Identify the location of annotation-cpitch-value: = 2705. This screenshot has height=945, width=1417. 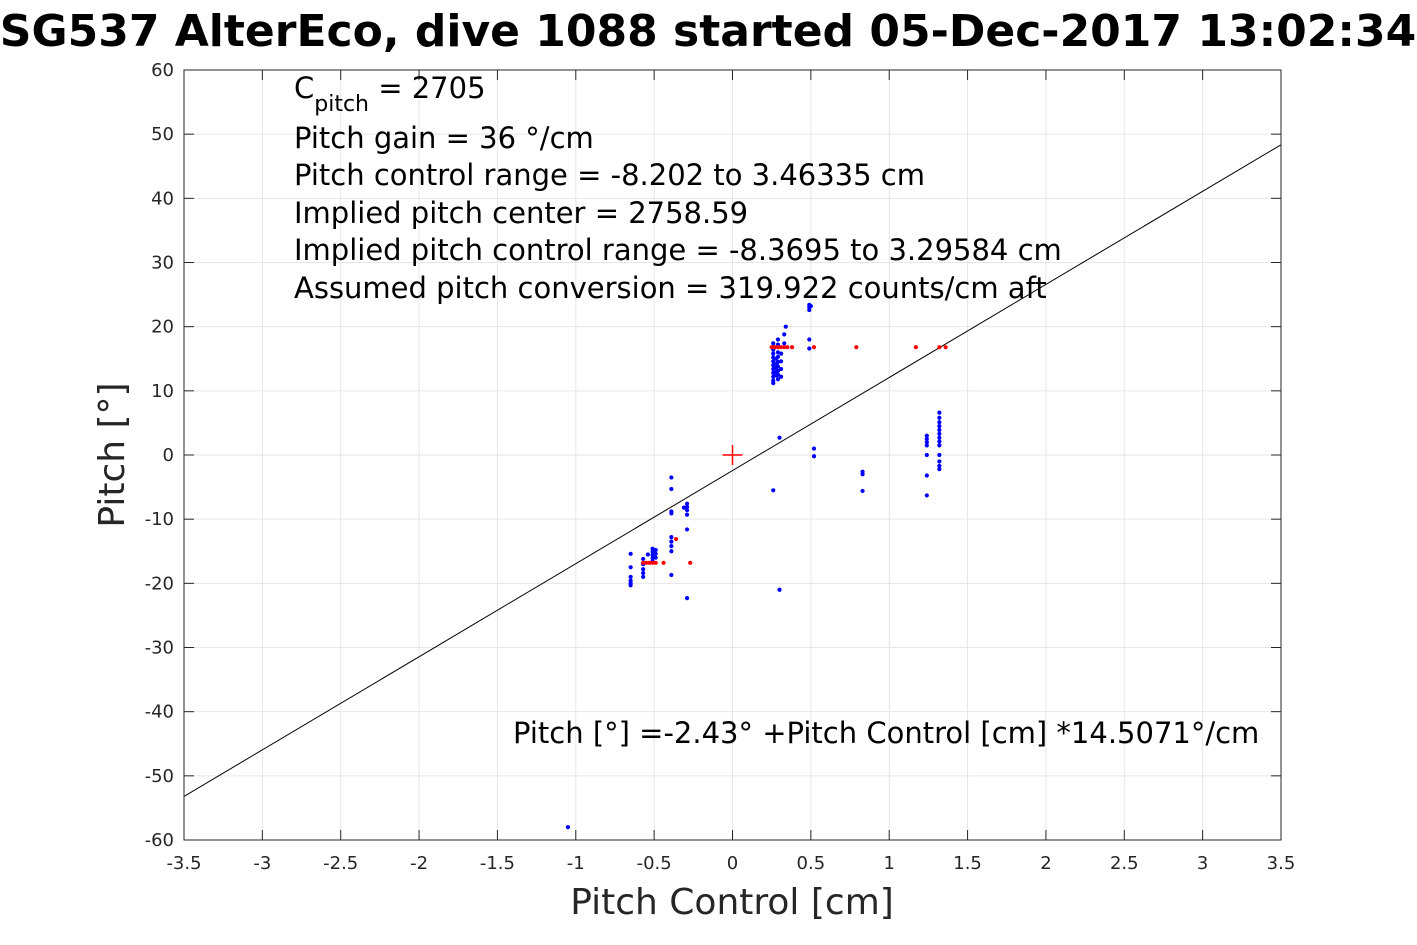
(427, 88).